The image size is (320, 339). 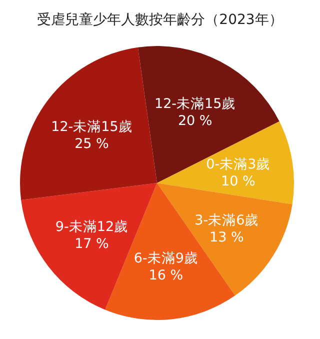 I want to click on data-label: 17 %, so click(x=92, y=244).